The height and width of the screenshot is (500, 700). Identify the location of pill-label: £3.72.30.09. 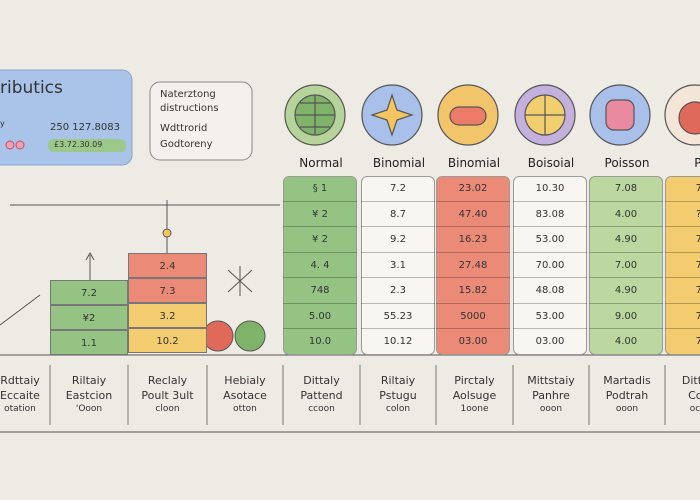
(78, 144).